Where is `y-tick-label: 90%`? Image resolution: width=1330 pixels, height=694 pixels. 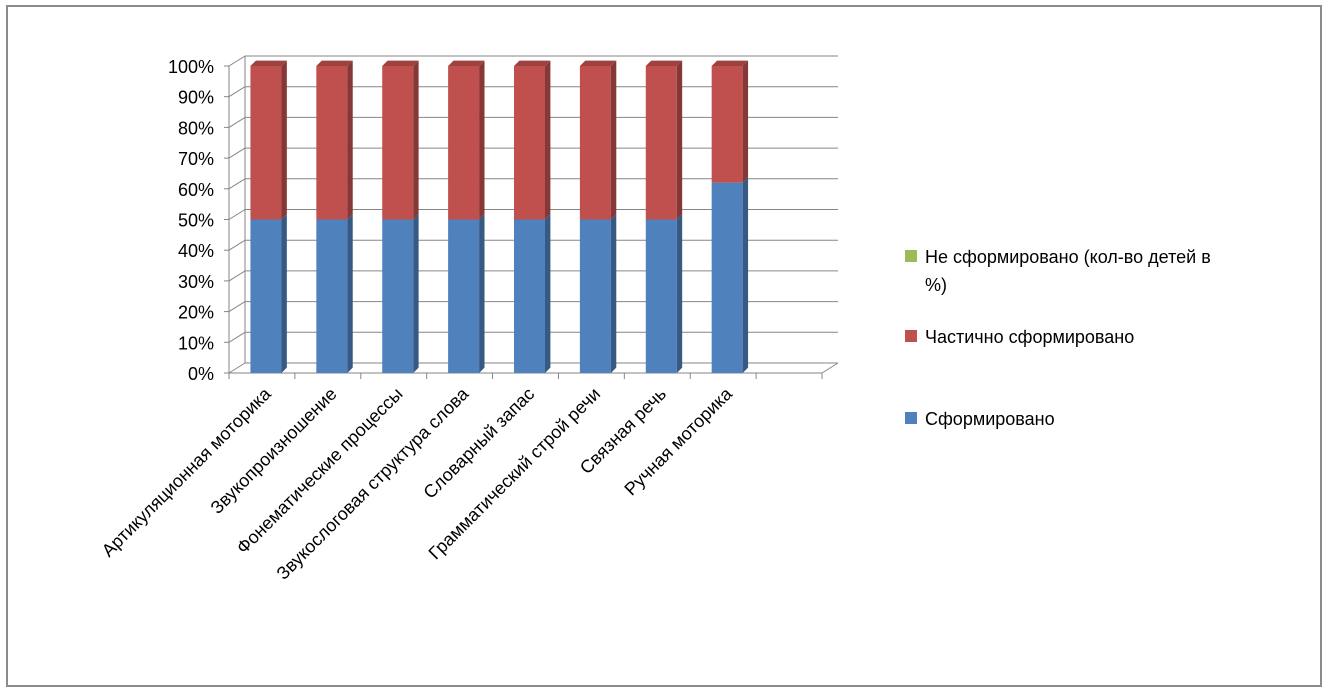
y-tick-label: 90% is located at coordinates (196, 98).